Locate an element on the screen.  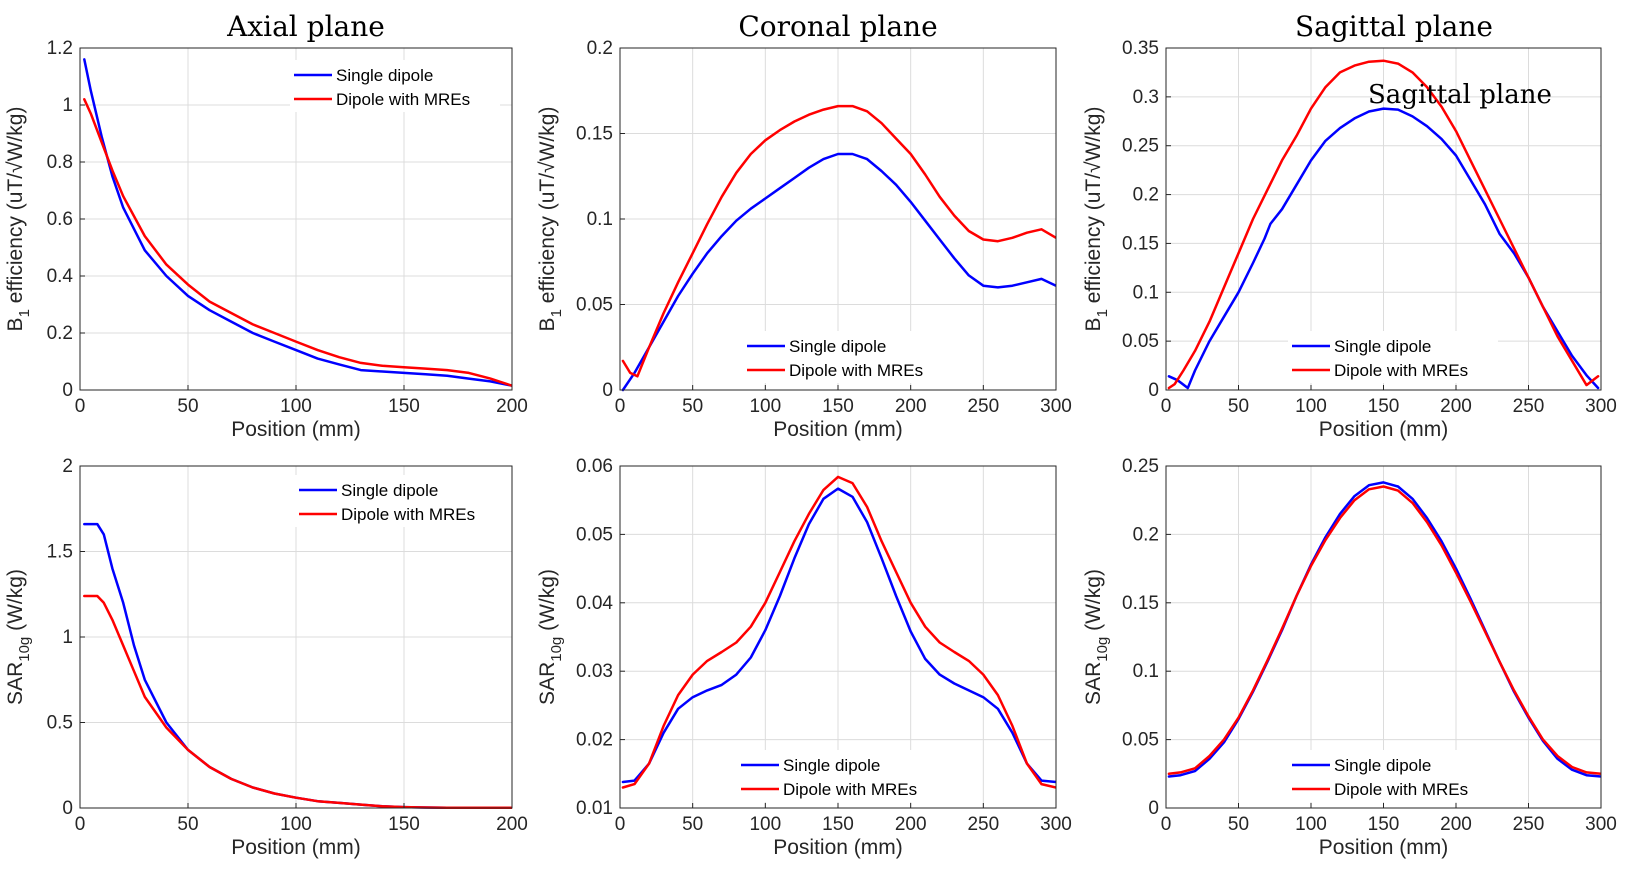
column-title-coronal: Coronal plane is located at coordinates (837, 26).